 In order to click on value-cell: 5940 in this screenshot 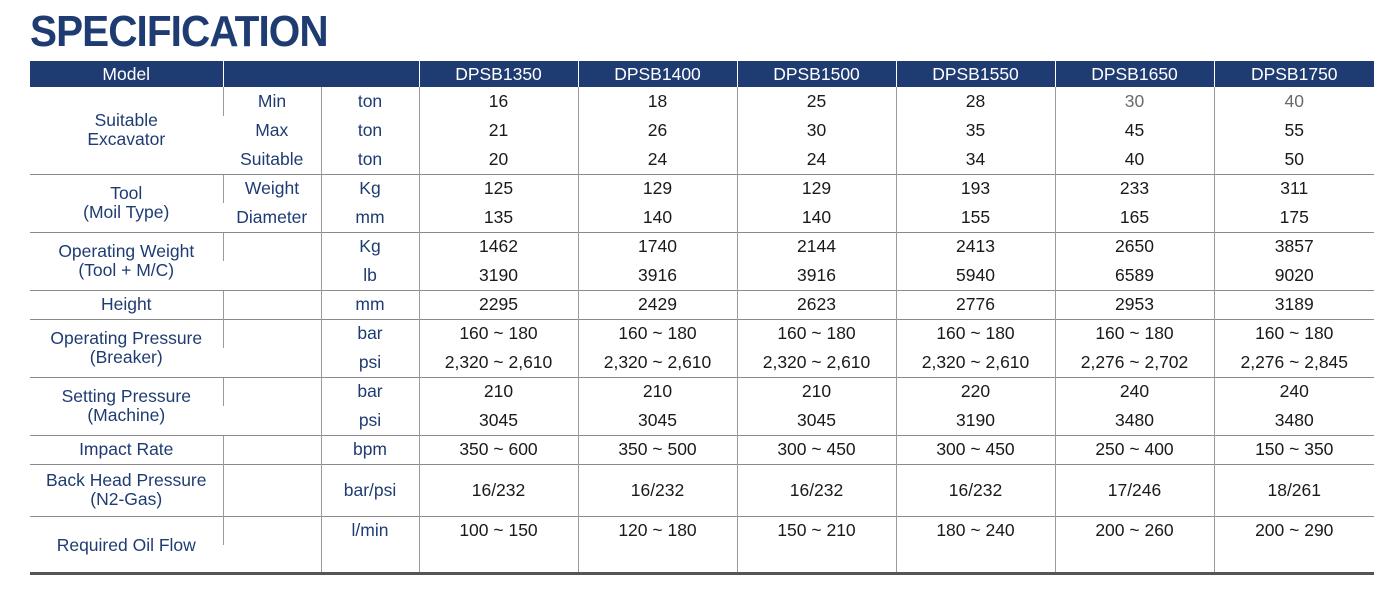, I will do `click(975, 275)`.